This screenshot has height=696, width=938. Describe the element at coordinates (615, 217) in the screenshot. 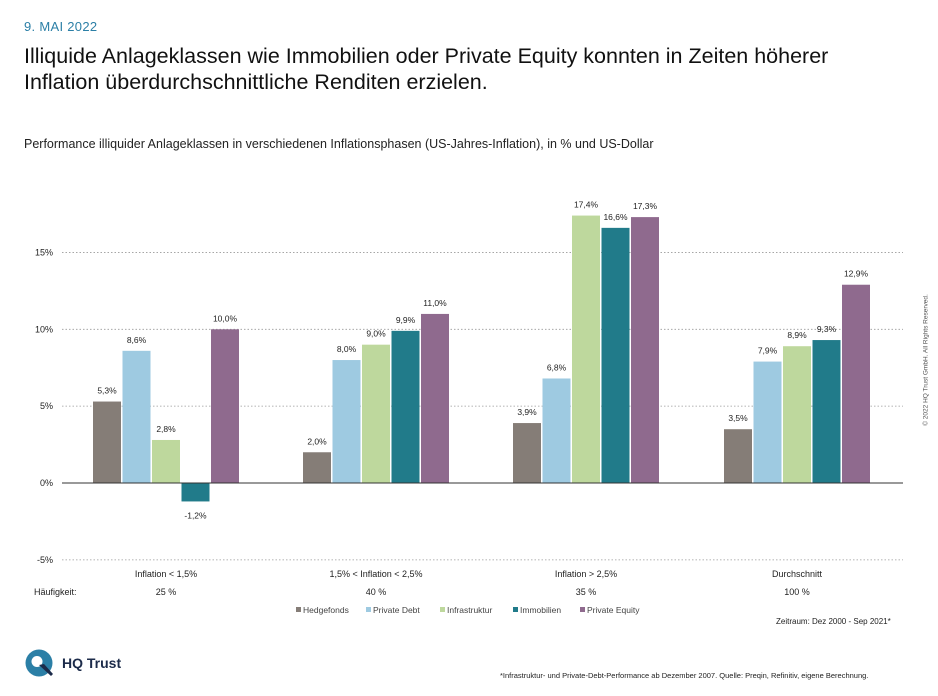

I see `data-label: 16,6%` at that location.